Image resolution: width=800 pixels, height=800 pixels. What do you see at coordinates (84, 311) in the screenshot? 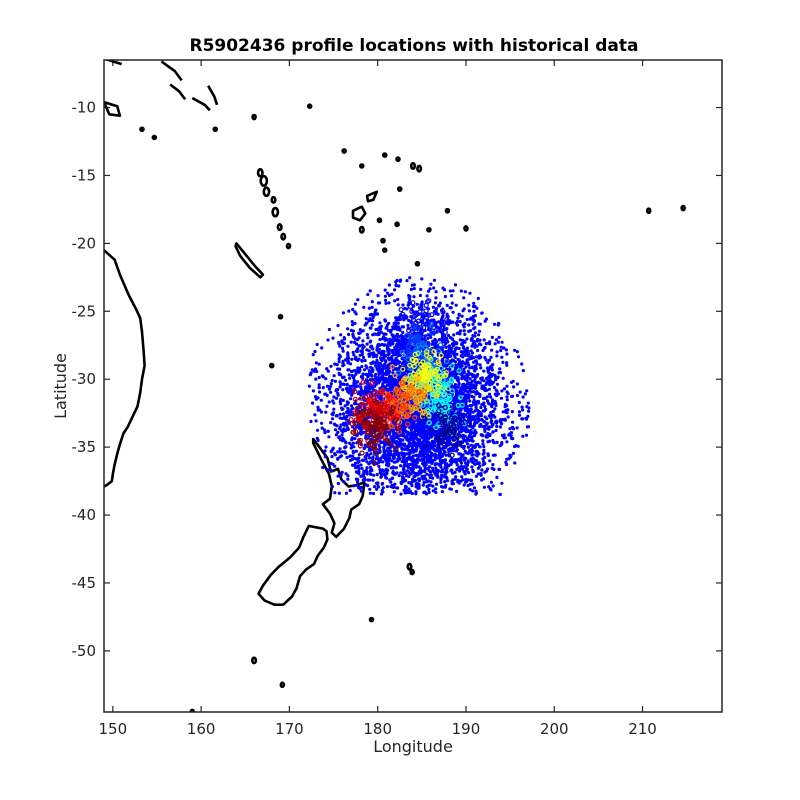
I see `y-tick-label: -25` at bounding box center [84, 311].